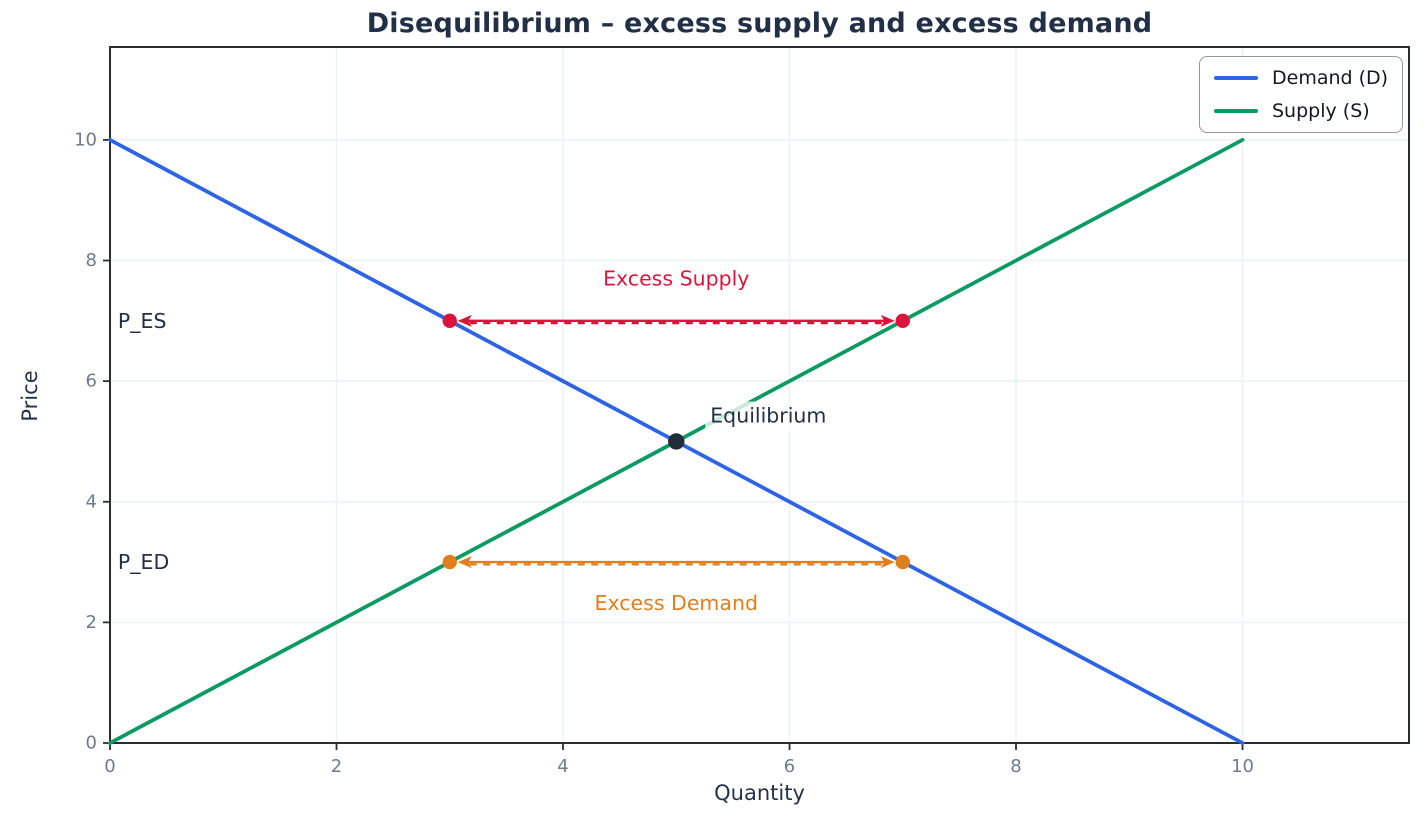 The width and height of the screenshot is (1425, 825). Describe the element at coordinates (1015, 766) in the screenshot. I see `x-tick-label: 8` at that location.